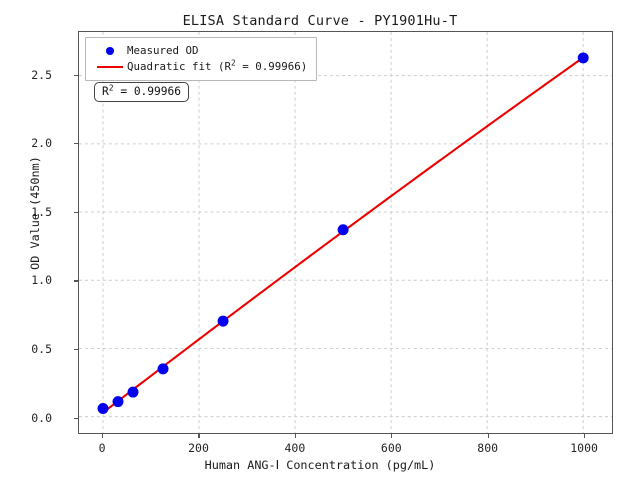  I want to click on x-tick-label: 800, so click(488, 448).